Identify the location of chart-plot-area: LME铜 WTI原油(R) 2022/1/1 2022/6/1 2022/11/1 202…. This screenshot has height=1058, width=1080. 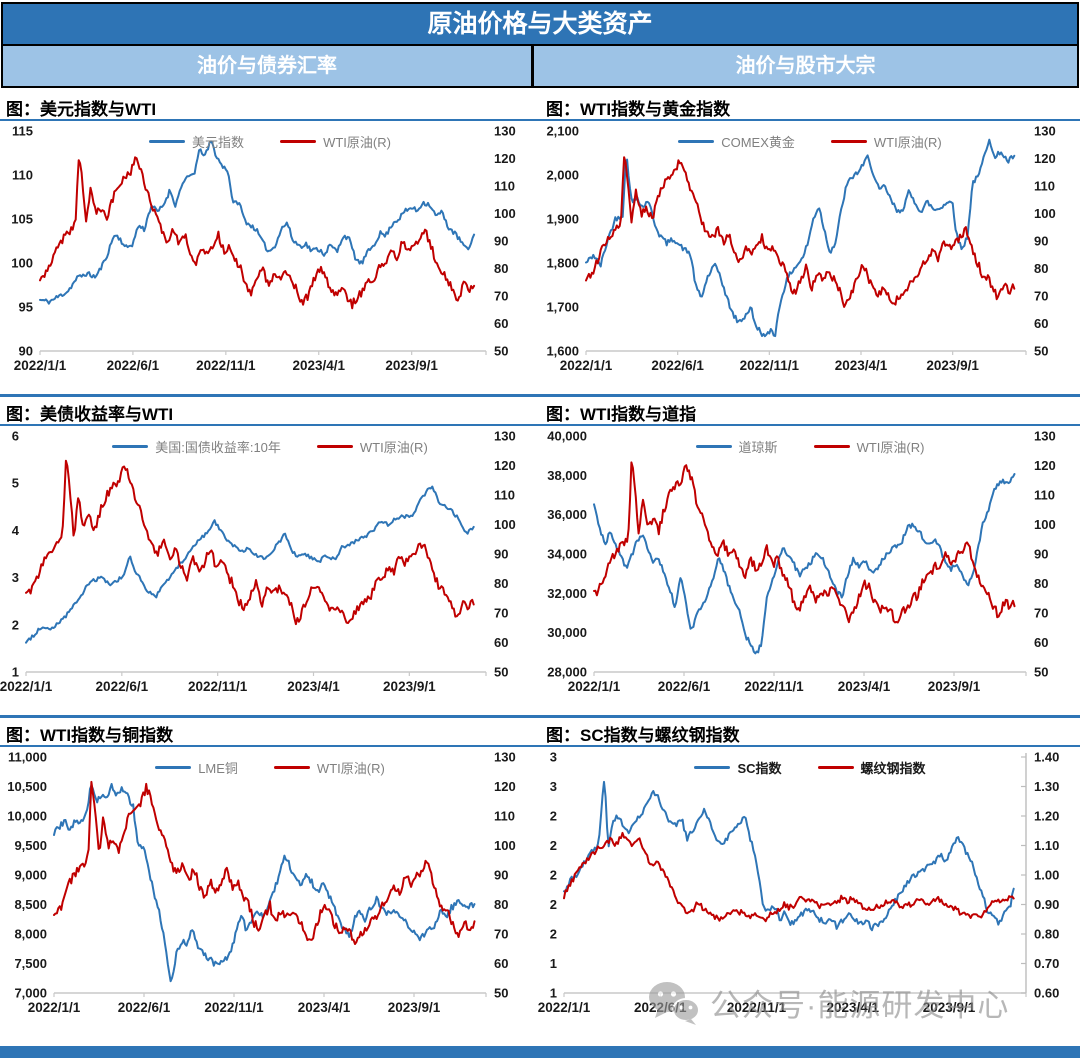
(270, 891).